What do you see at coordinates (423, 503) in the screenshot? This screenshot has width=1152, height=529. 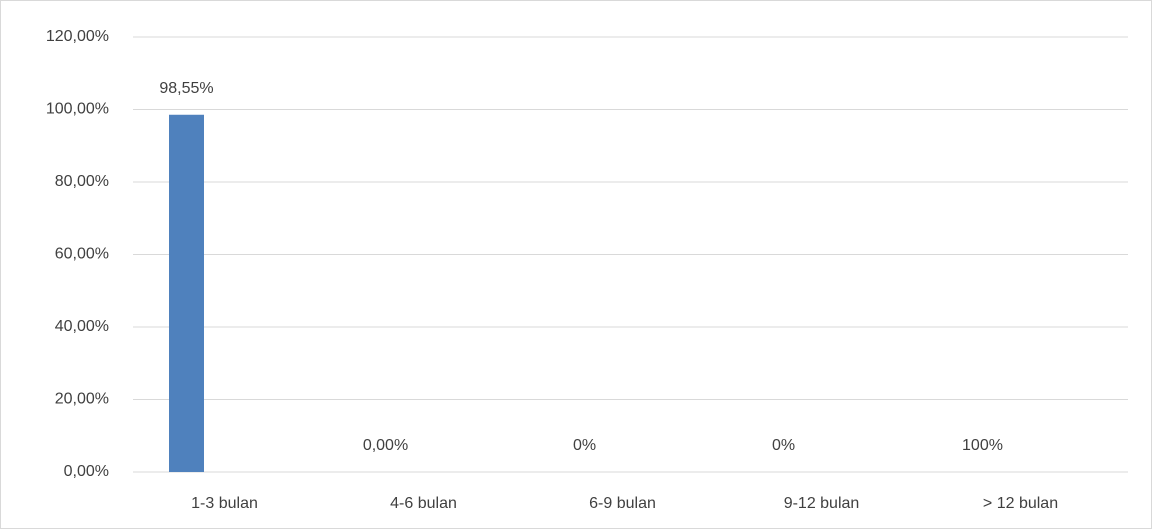 I see `x-tick-label: 4-6 bulan` at bounding box center [423, 503].